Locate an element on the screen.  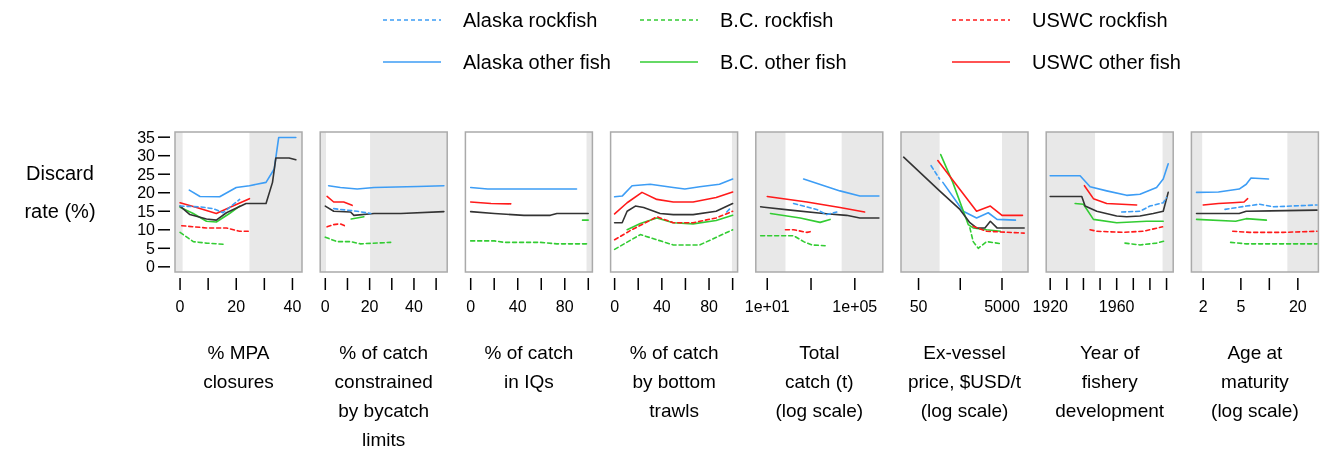
x-axis-title: Ex-vessel price, $USD/t (log scale) is located at coordinates (965, 381).